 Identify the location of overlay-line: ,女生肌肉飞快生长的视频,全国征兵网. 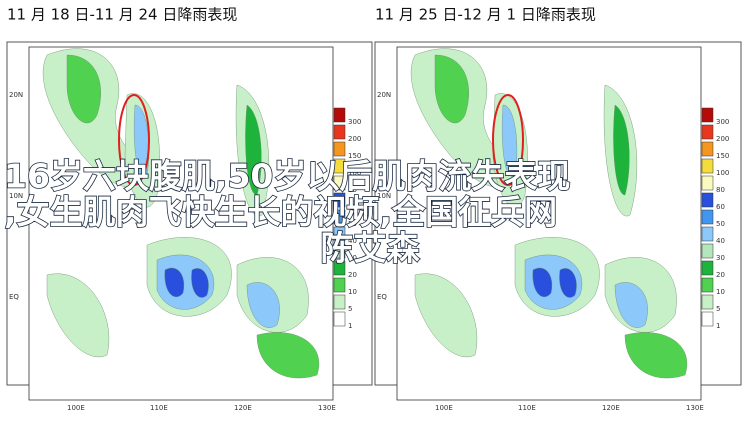
(280, 212).